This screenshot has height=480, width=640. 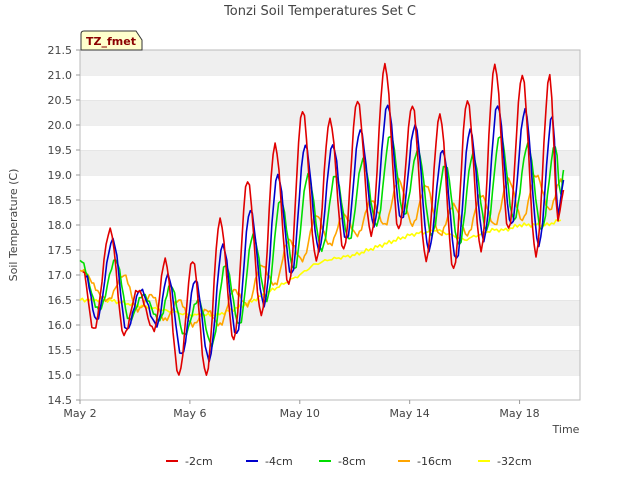 What do you see at coordinates (566, 429) in the screenshot?
I see `x-axis-label: Time` at bounding box center [566, 429].